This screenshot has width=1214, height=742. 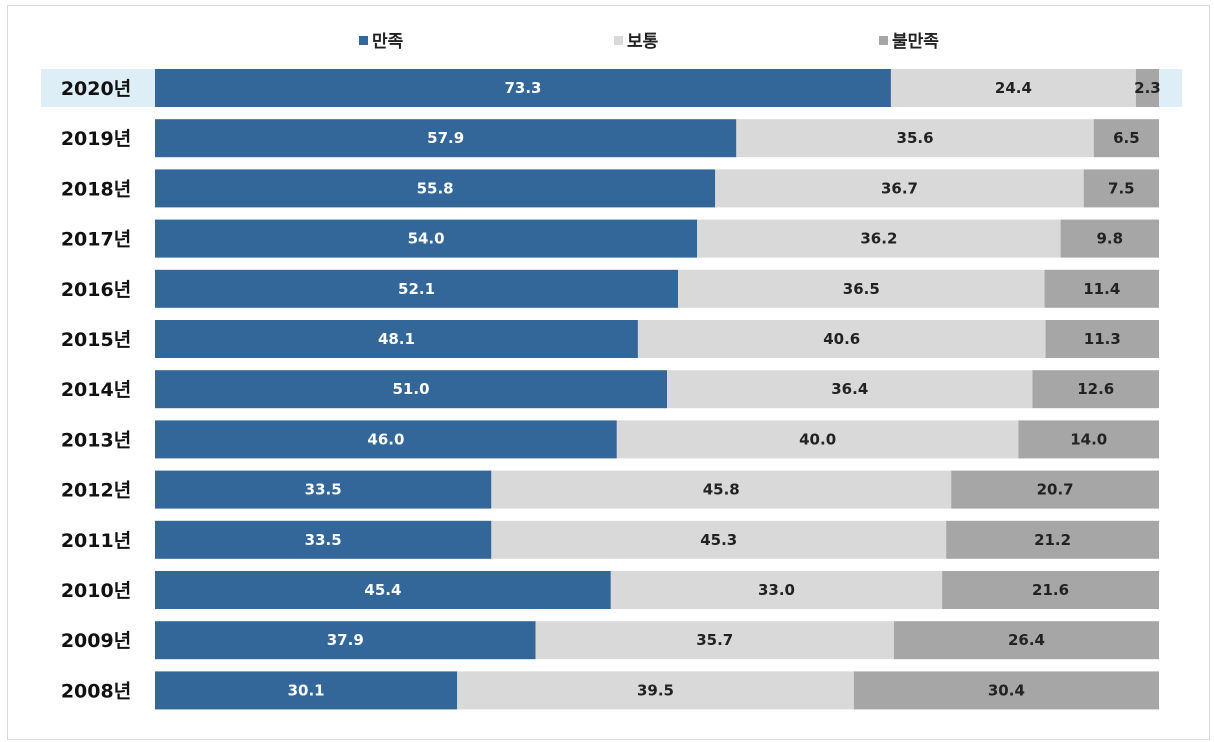 I want to click on category-label-2011년: 2011년, so click(x=96, y=541).